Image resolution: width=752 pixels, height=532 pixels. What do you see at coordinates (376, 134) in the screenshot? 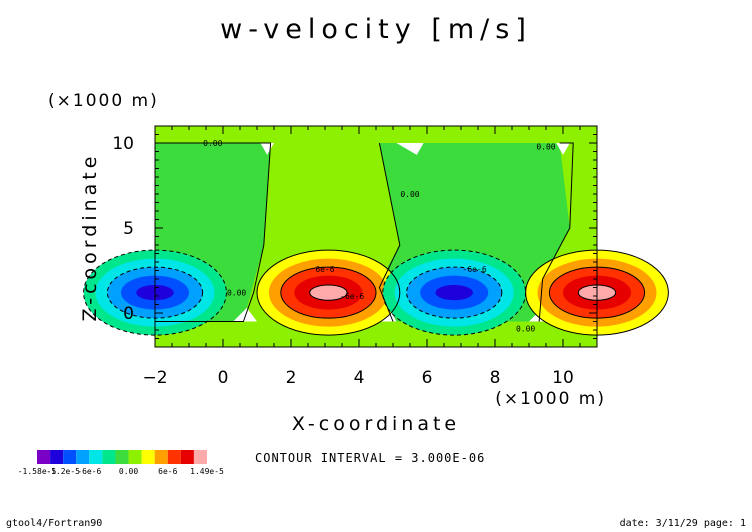
I see `fill-band-top` at bounding box center [376, 134].